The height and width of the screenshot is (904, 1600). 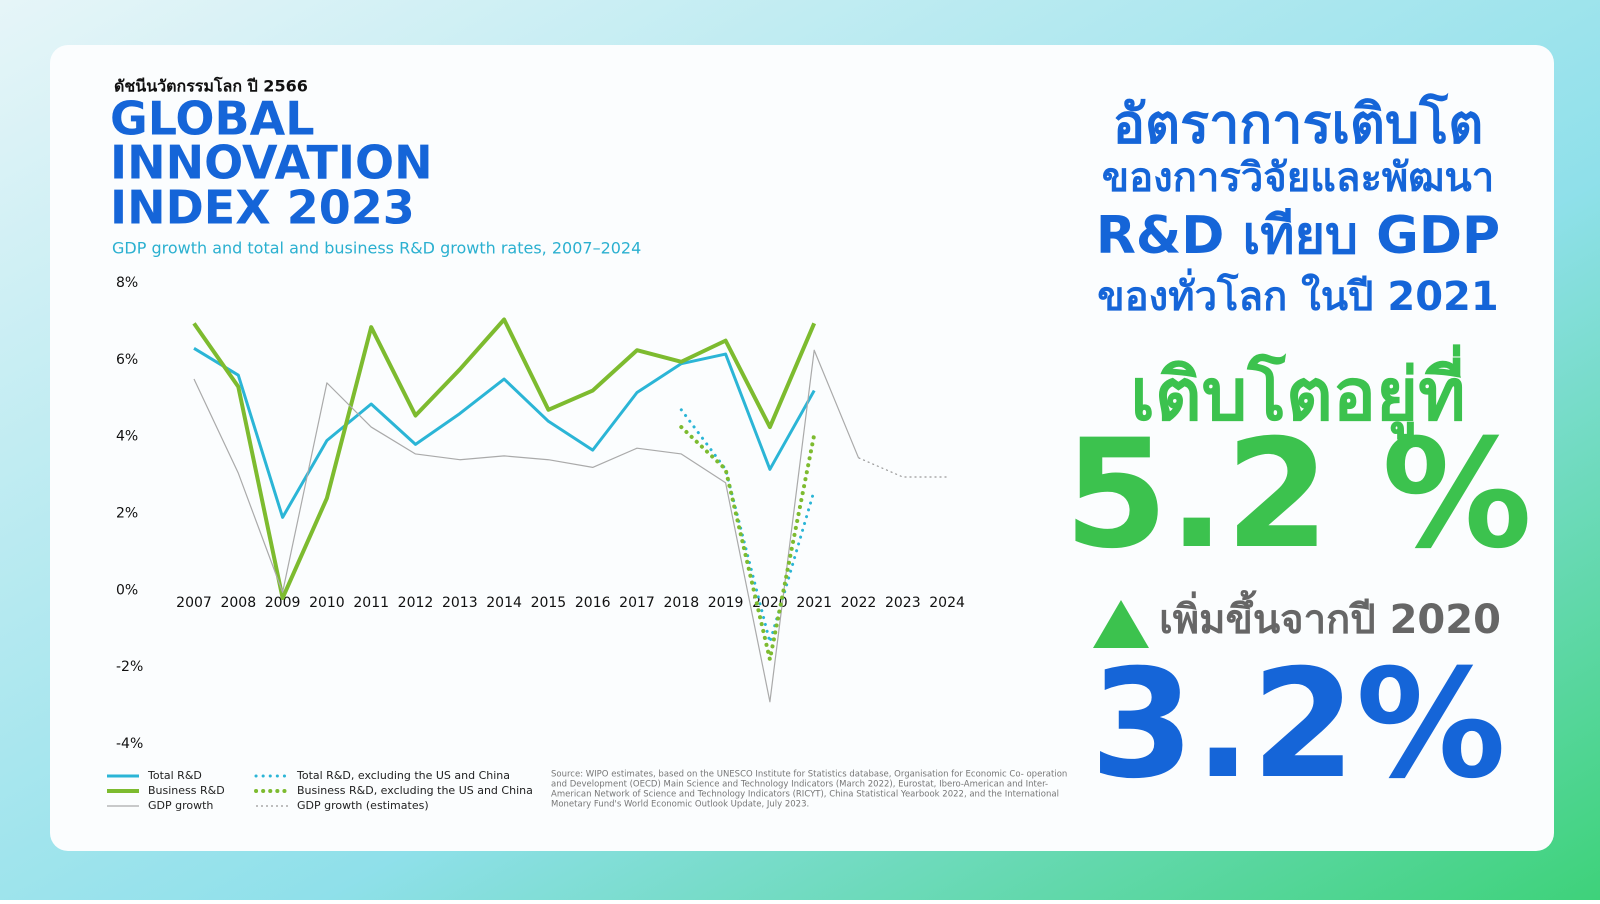 I want to click on y-tick-label: 2%, so click(x=127, y=514).